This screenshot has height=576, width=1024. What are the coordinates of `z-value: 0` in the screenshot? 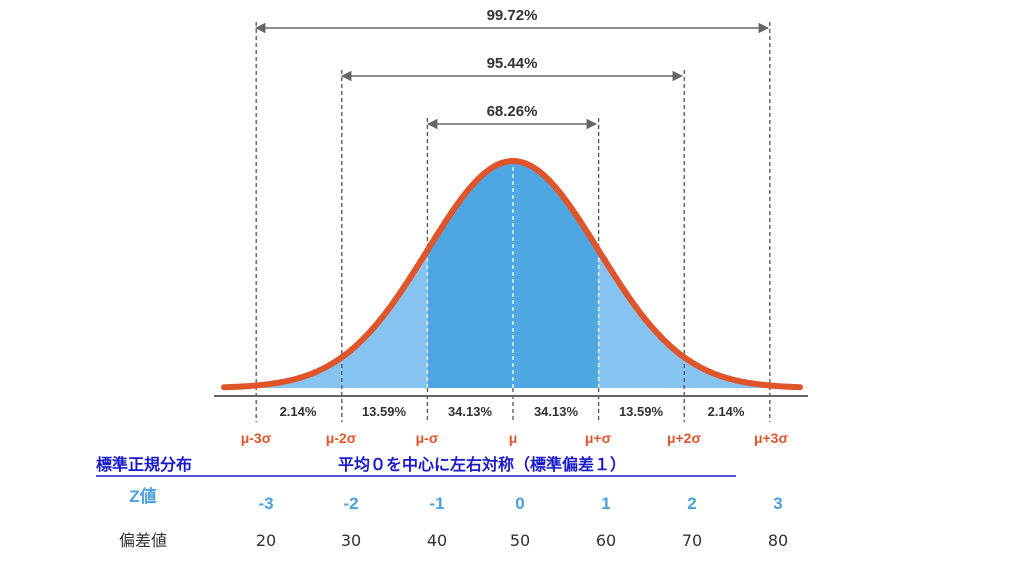 It's located at (519, 503).